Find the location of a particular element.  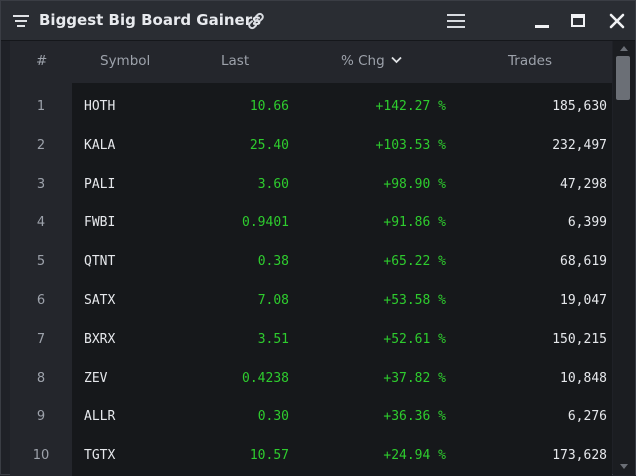

chevron-down-icon is located at coordinates (396, 60).